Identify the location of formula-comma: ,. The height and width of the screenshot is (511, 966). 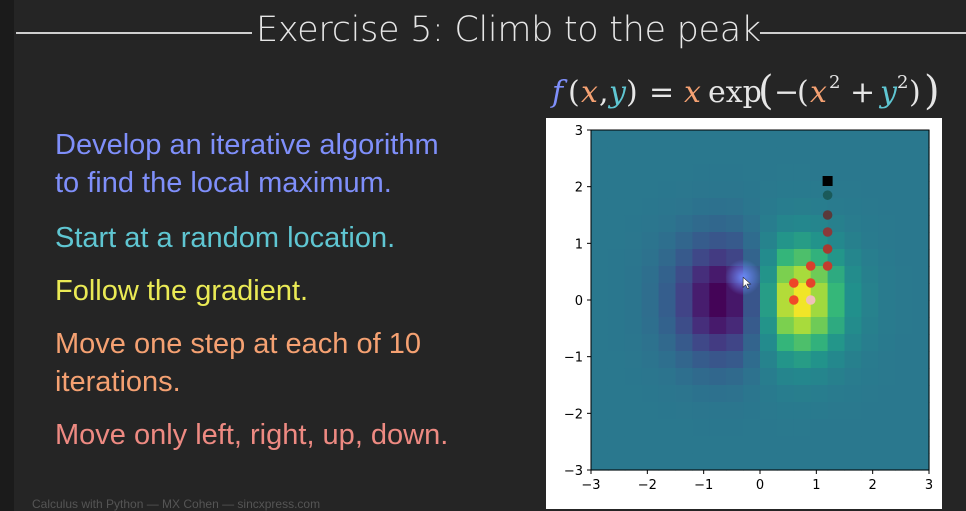
(604, 92).